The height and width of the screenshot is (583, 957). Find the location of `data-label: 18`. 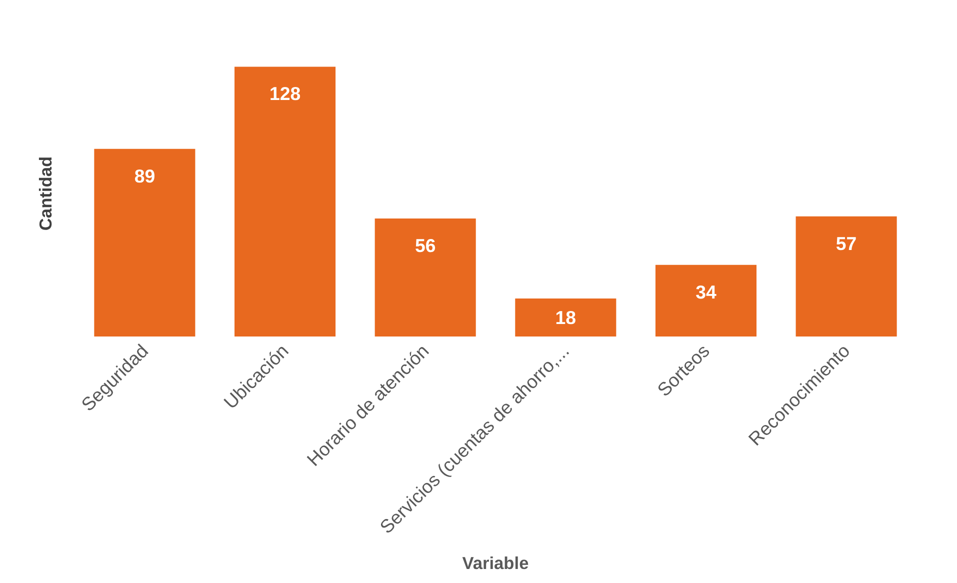

data-label: 18 is located at coordinates (565, 317).